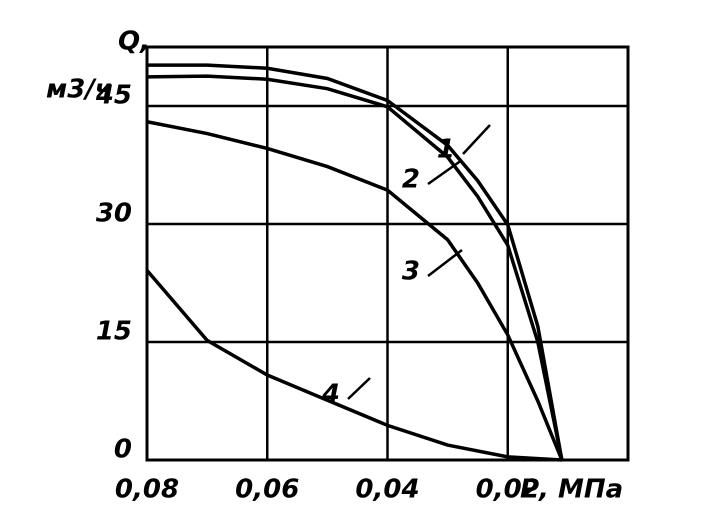 The height and width of the screenshot is (525, 706). What do you see at coordinates (147, 490) in the screenshot?
I see `x-tick-label: 0,08` at bounding box center [147, 490].